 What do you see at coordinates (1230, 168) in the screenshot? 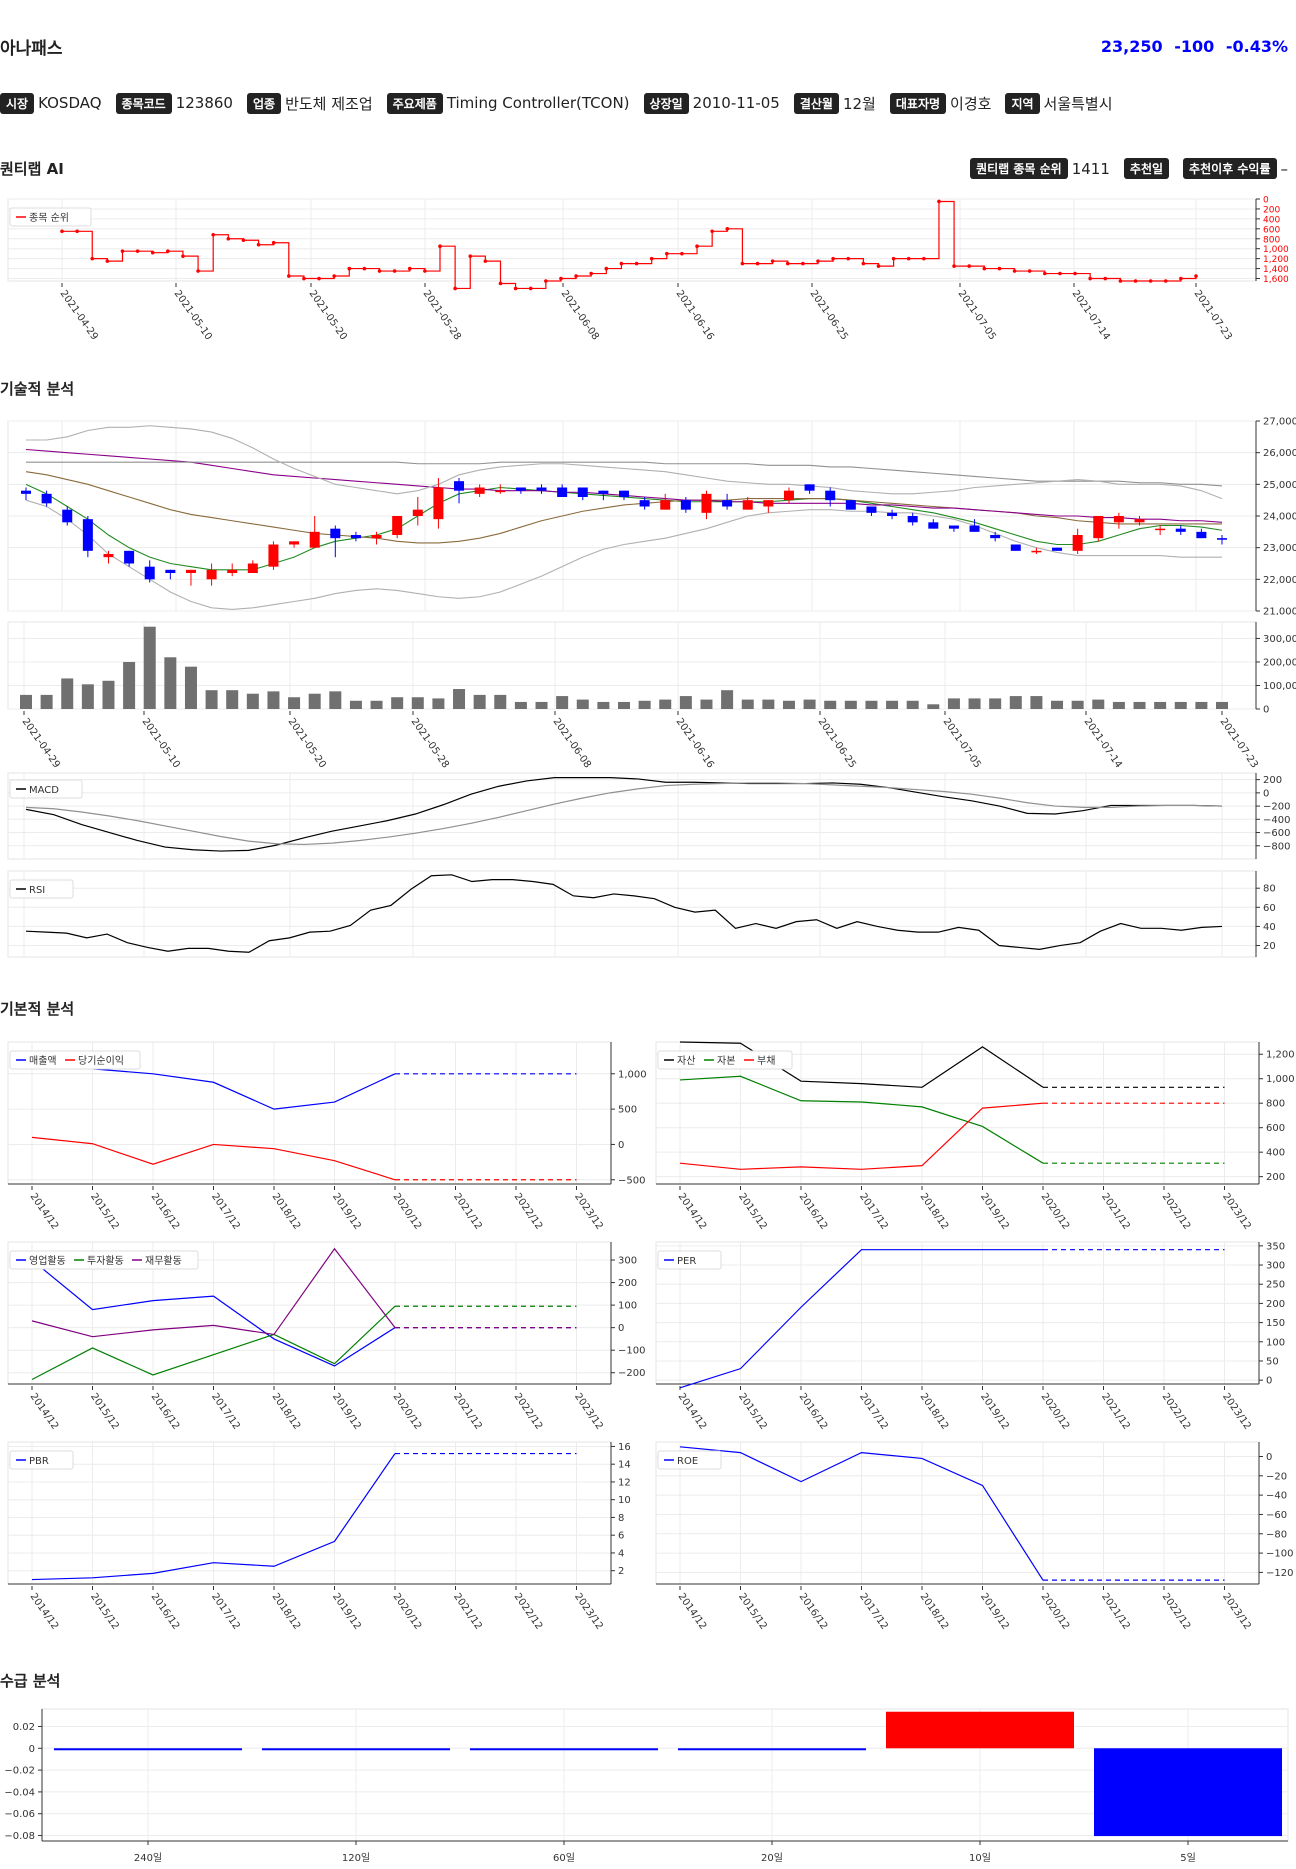
I see `ai-rec-return-tag: 추천이후 수익률` at bounding box center [1230, 168].